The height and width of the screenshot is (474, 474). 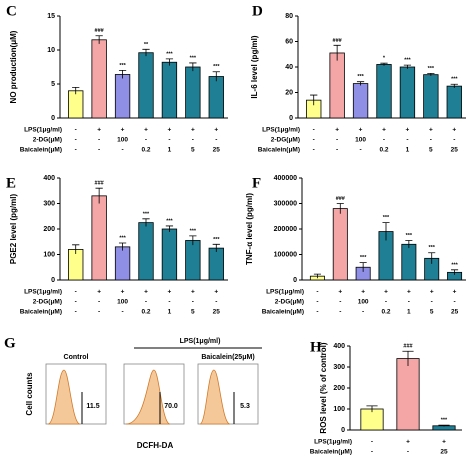 I want to click on y-axis-label: Cell counts, so click(x=29, y=394).